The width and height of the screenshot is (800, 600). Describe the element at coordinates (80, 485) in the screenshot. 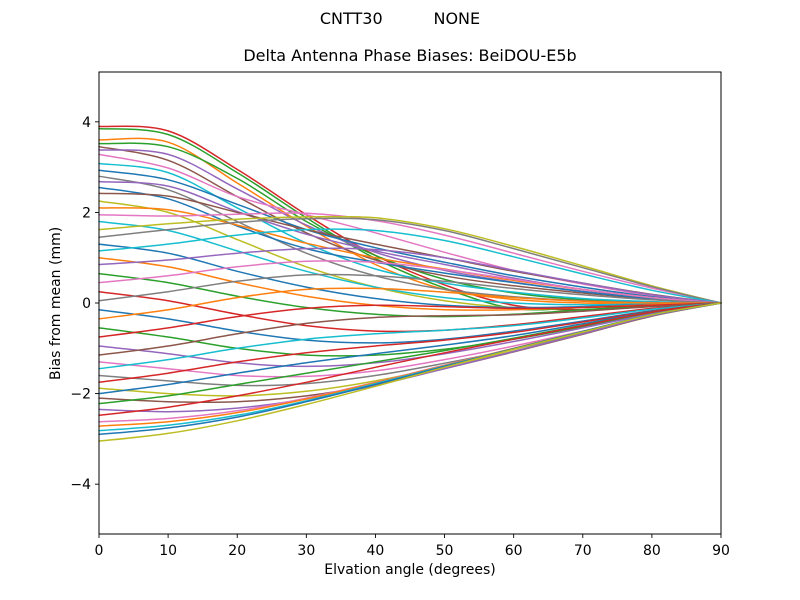

I see `y-tick-label: −4` at that location.